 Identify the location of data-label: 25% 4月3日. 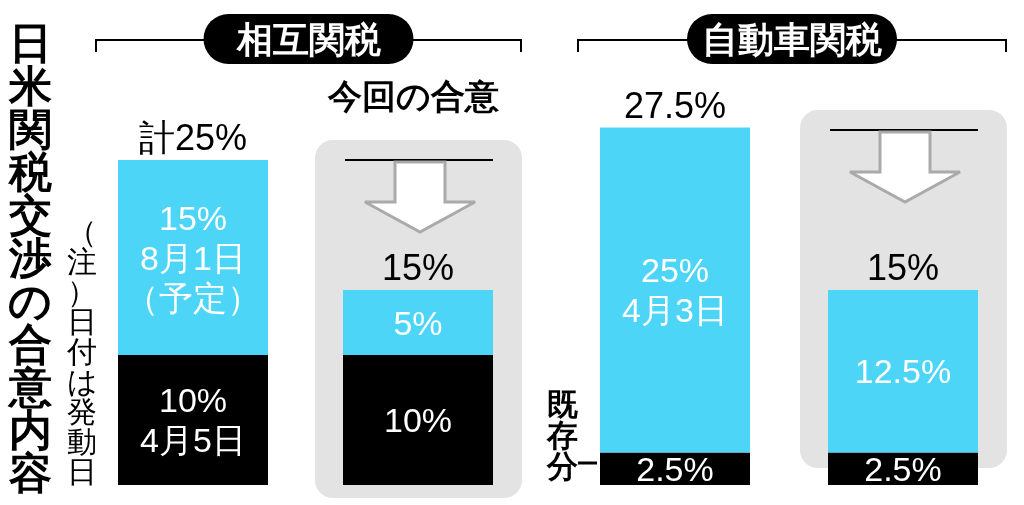
(675, 290).